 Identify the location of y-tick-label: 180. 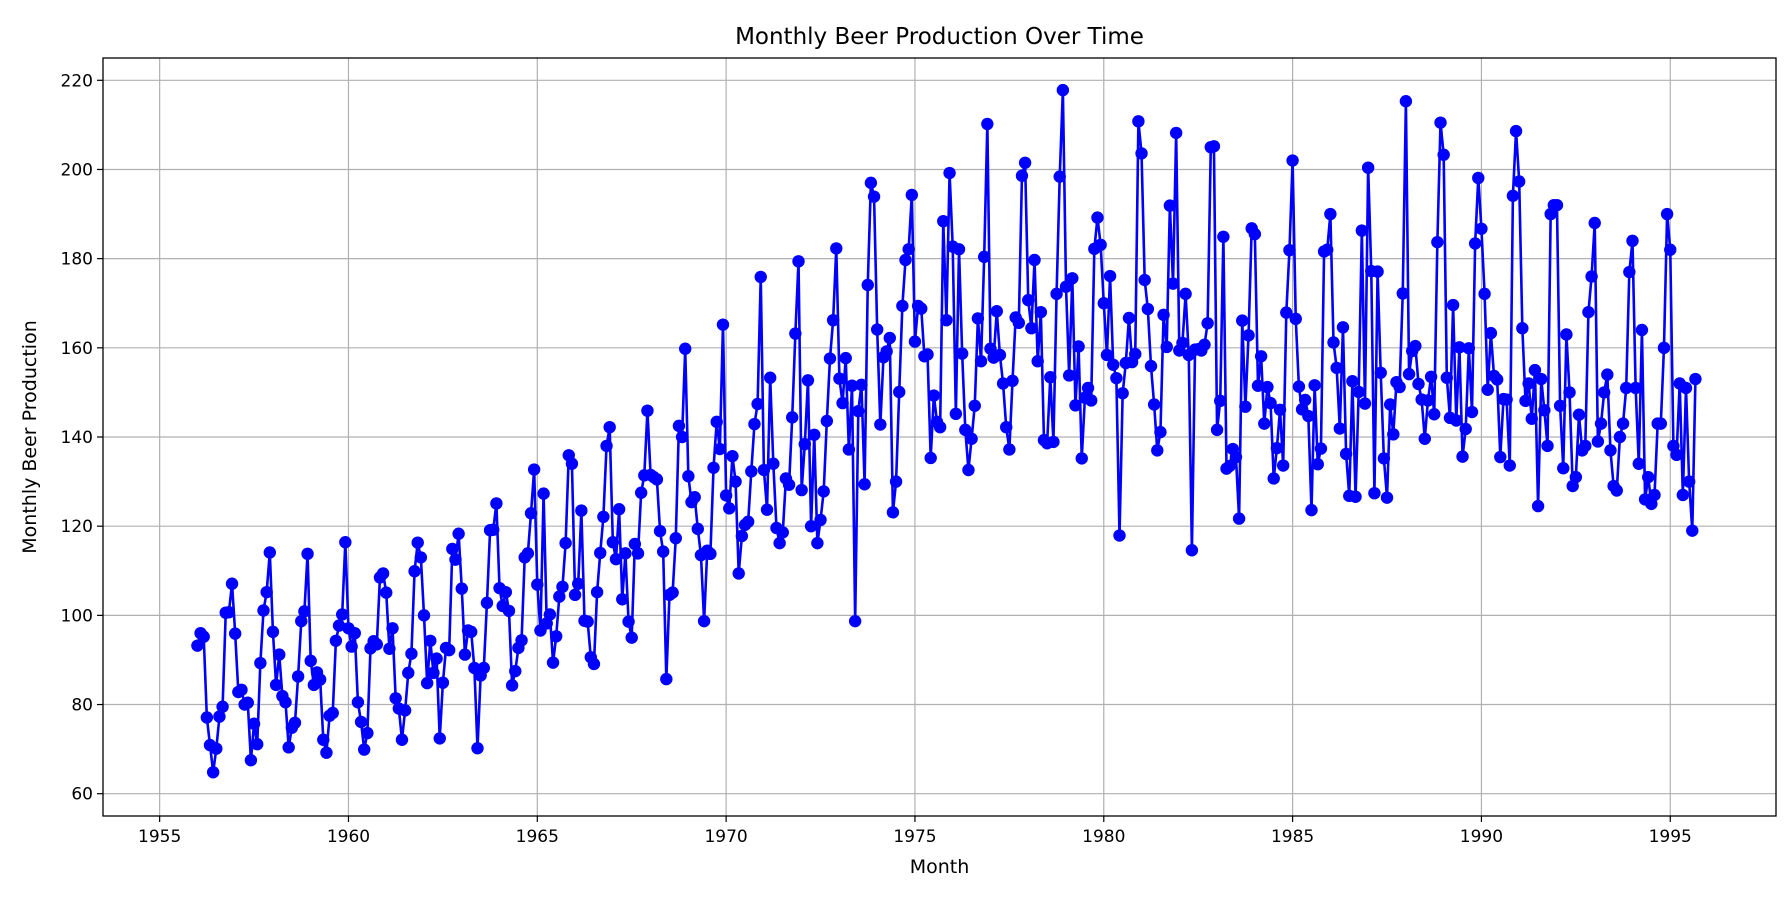
(77, 260).